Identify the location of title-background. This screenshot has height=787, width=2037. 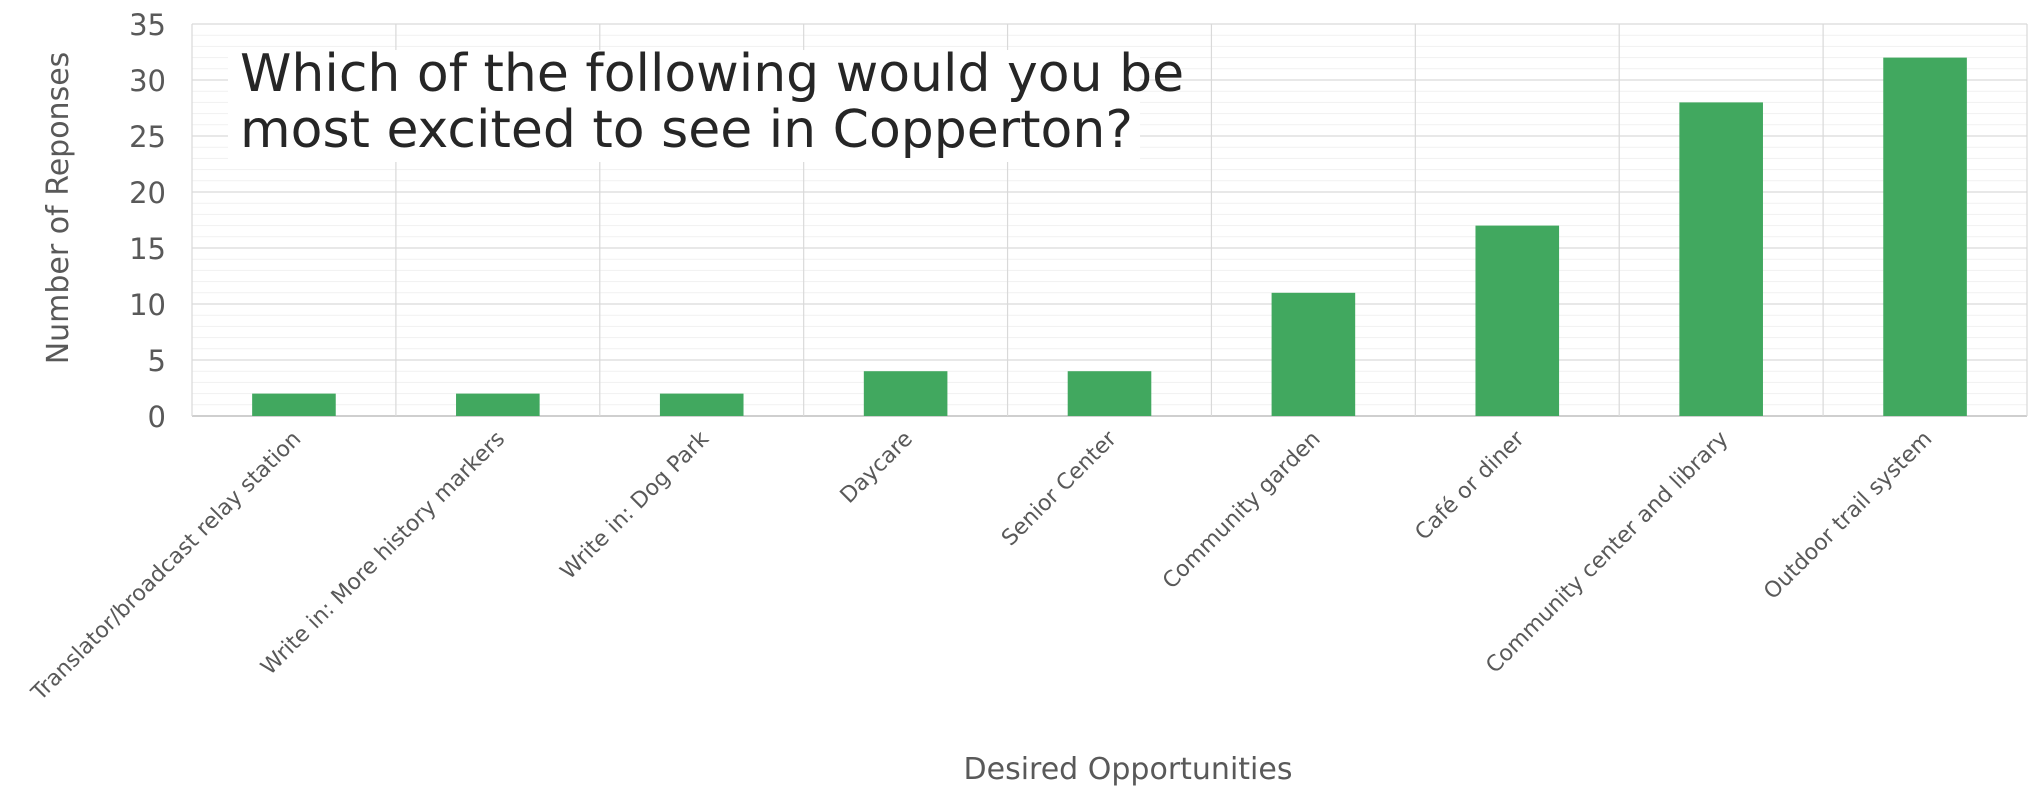
(684, 106).